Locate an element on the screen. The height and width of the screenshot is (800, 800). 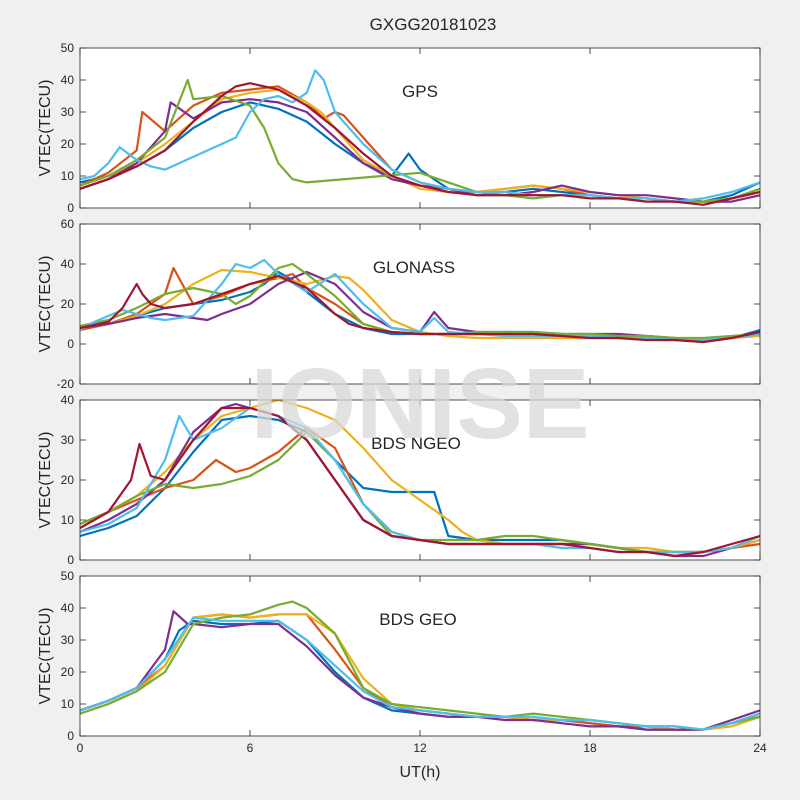
panel-name-label: BDS NGEO is located at coordinates (416, 443).